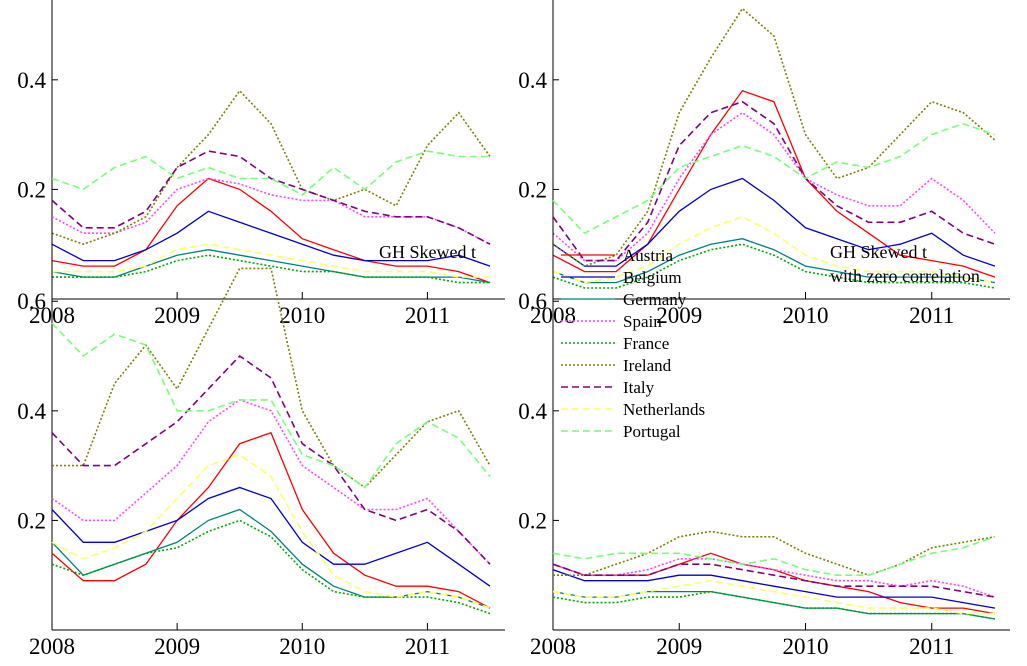  What do you see at coordinates (905, 276) in the screenshot?
I see `panel-subtitle: with zero correlation` at bounding box center [905, 276].